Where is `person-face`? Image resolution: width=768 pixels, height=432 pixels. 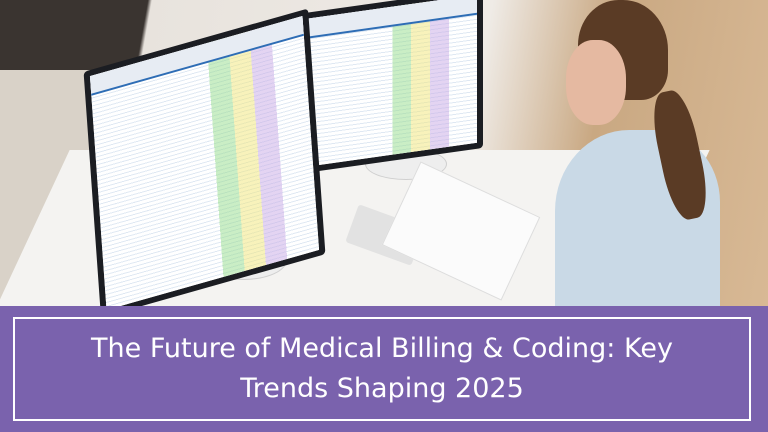 person-face is located at coordinates (596, 82).